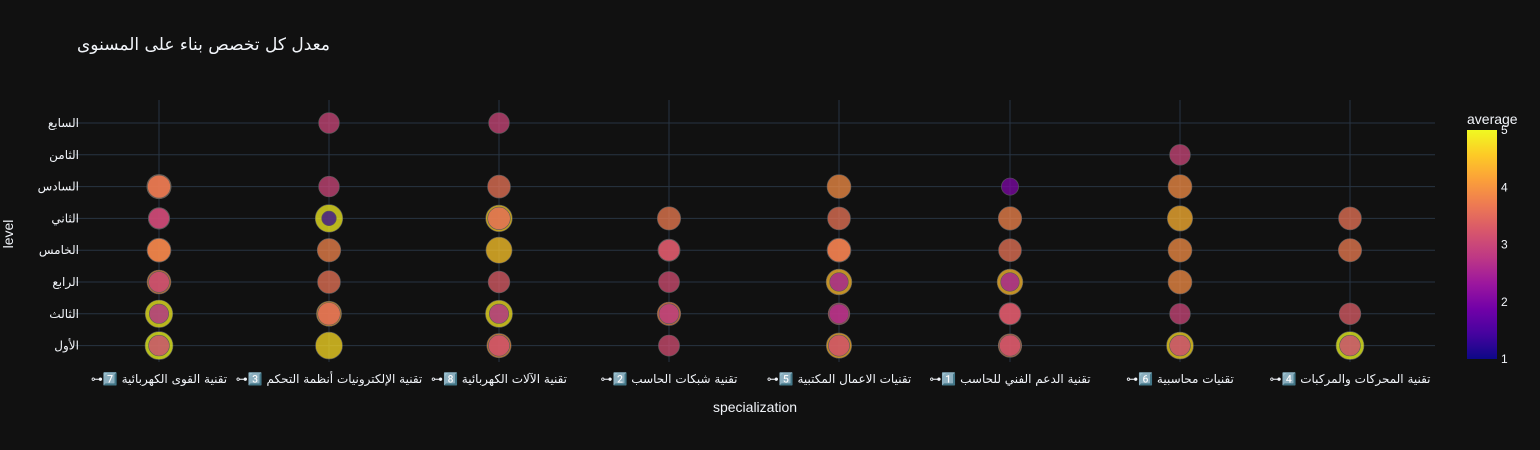 The width and height of the screenshot is (1540, 450). I want to click on colorbar: average 1 2 3 4 5, so click(1492, 238).